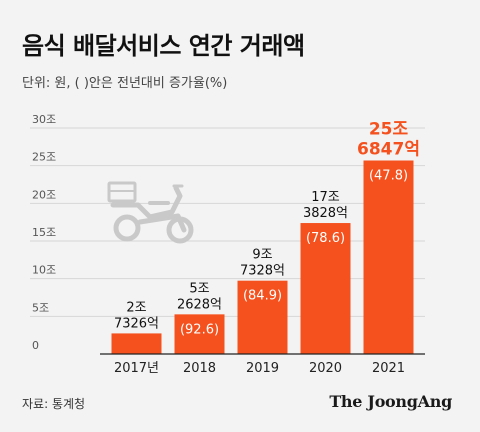 This screenshot has height=432, width=480. I want to click on value-label: 2조, so click(136, 307).